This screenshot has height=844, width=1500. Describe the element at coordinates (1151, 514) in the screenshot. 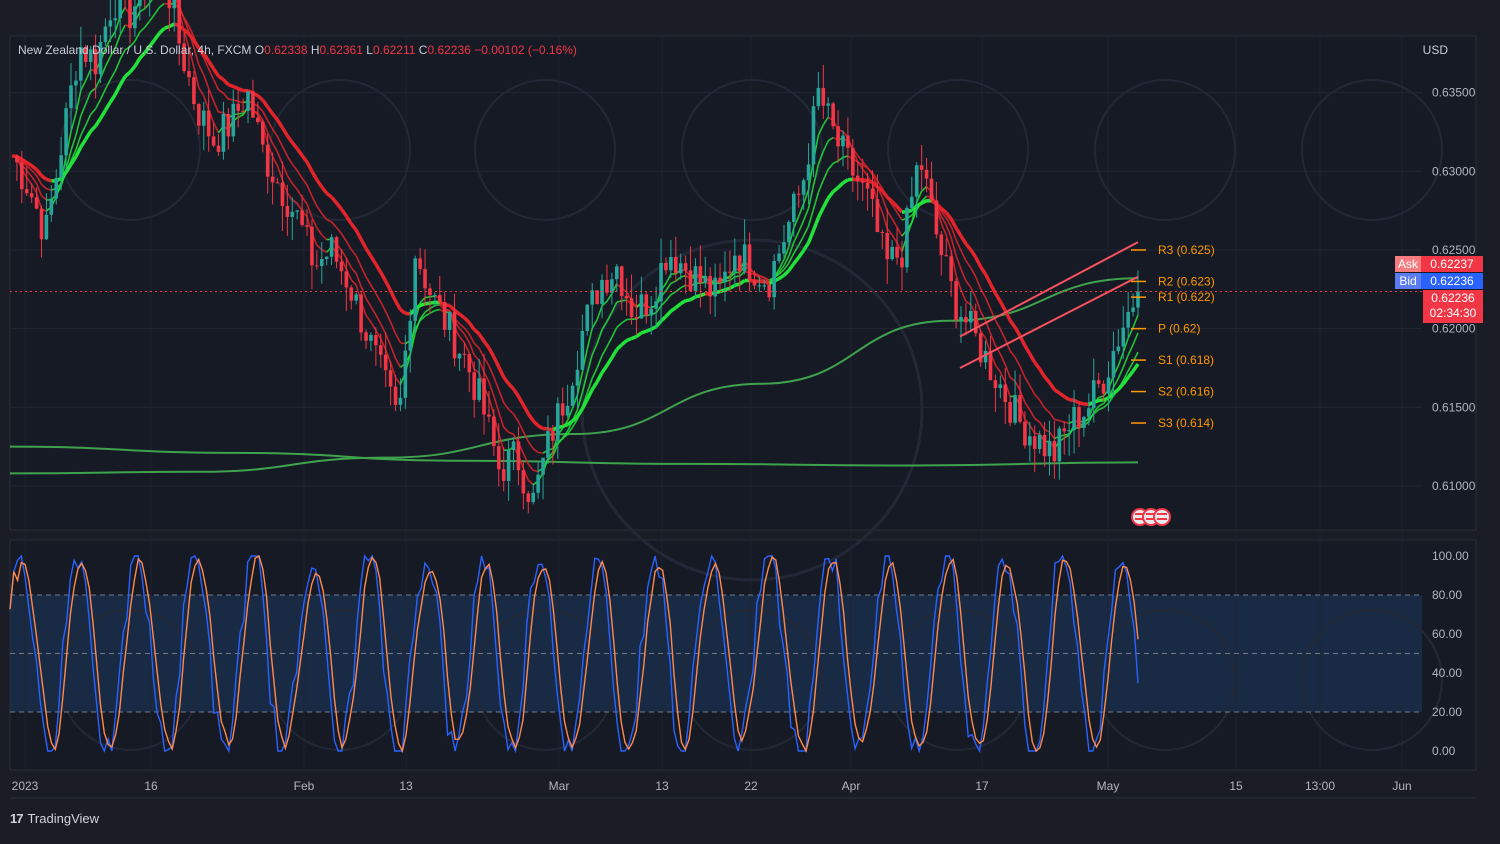

I see `us-flag-stripe` at that location.